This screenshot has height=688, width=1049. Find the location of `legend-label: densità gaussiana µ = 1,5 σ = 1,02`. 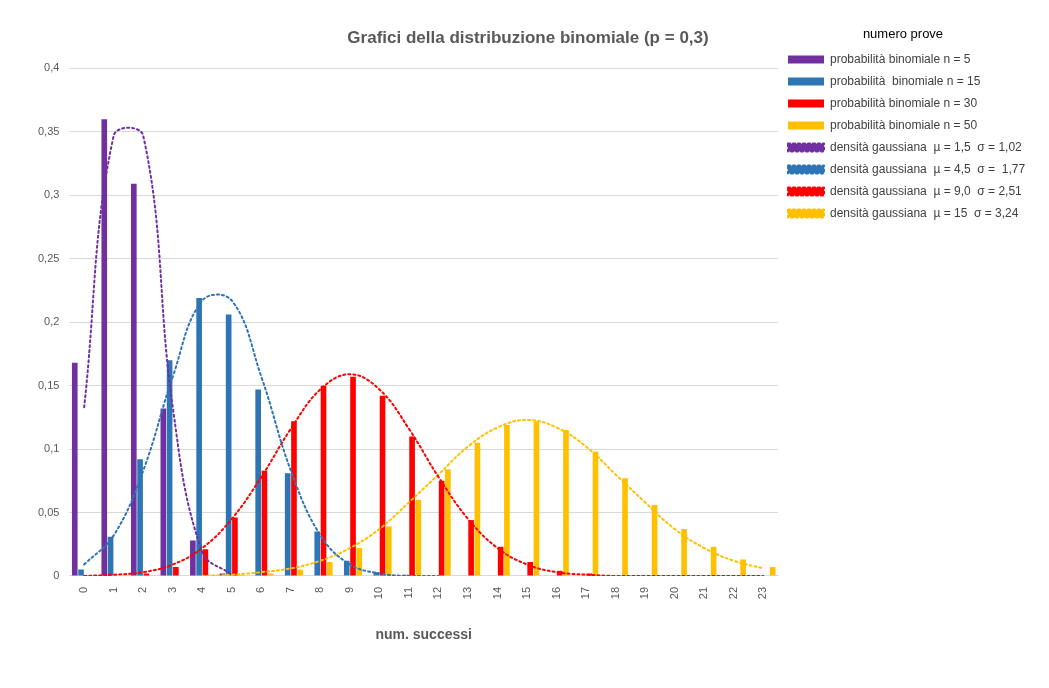

legend-label: densità gaussiana µ = 1,5 σ = 1,02 is located at coordinates (926, 146).